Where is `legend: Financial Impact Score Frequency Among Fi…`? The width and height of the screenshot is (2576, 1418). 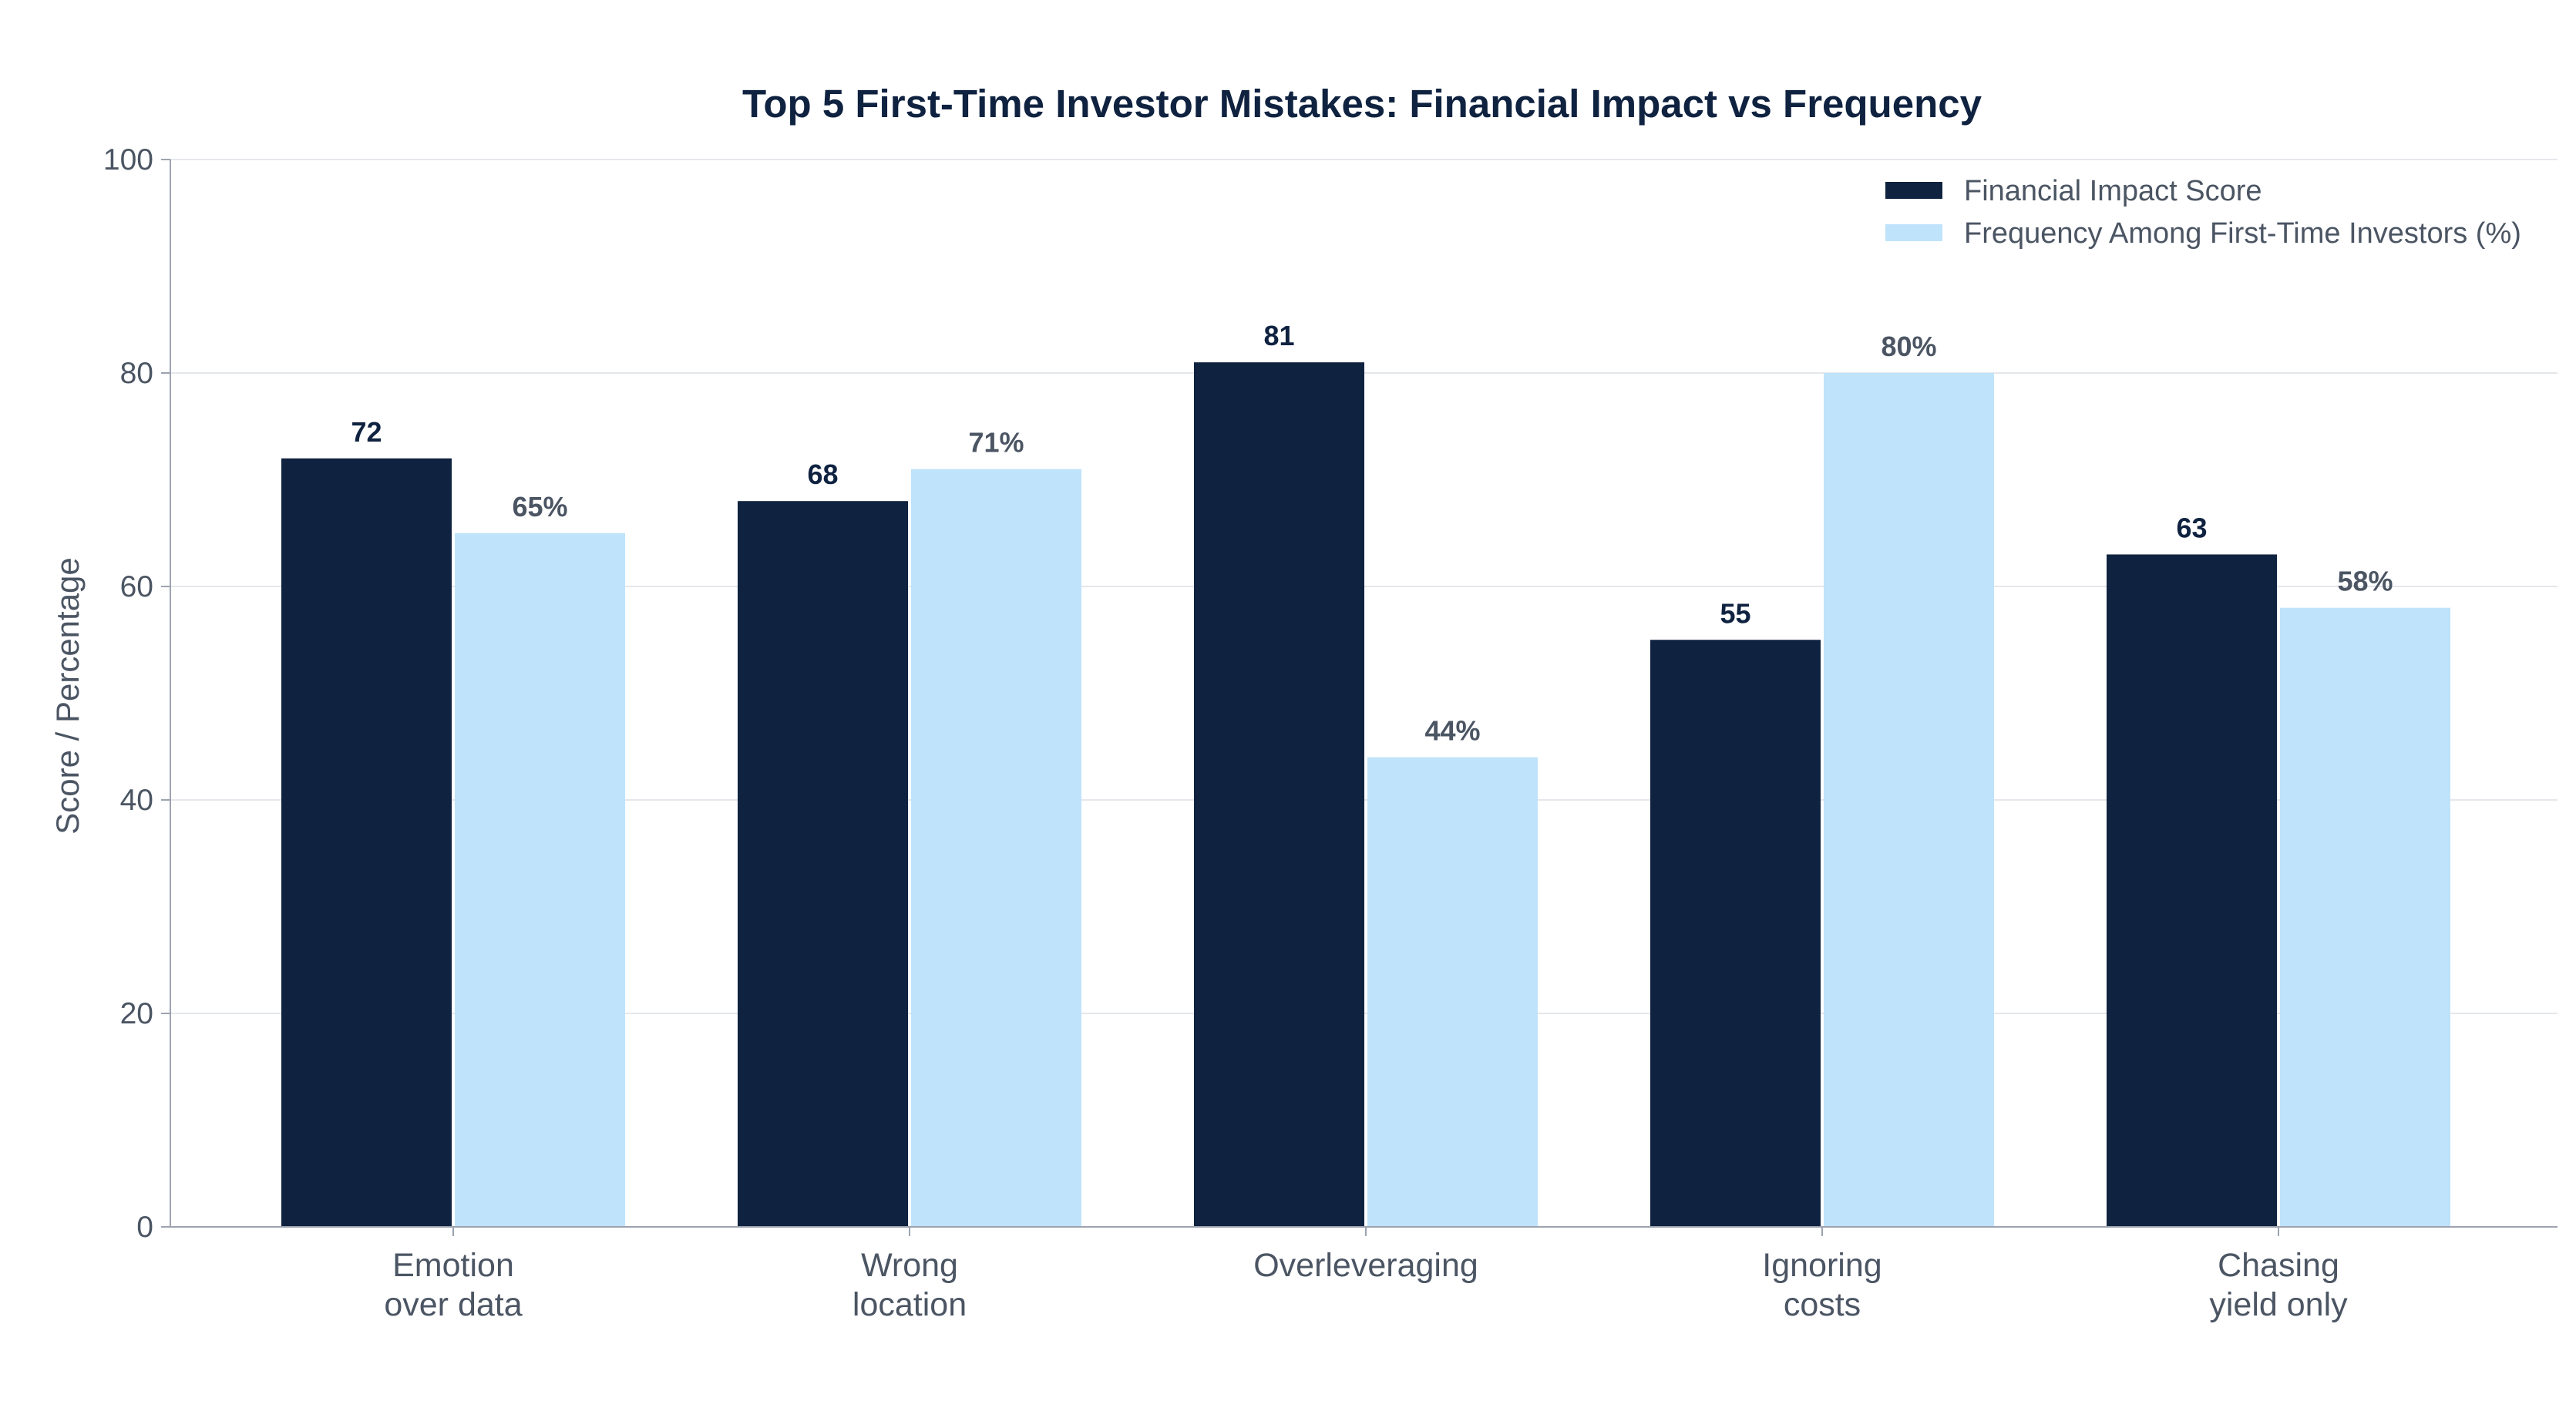
legend: Financial Impact Score Frequency Among Fi… is located at coordinates (2203, 212).